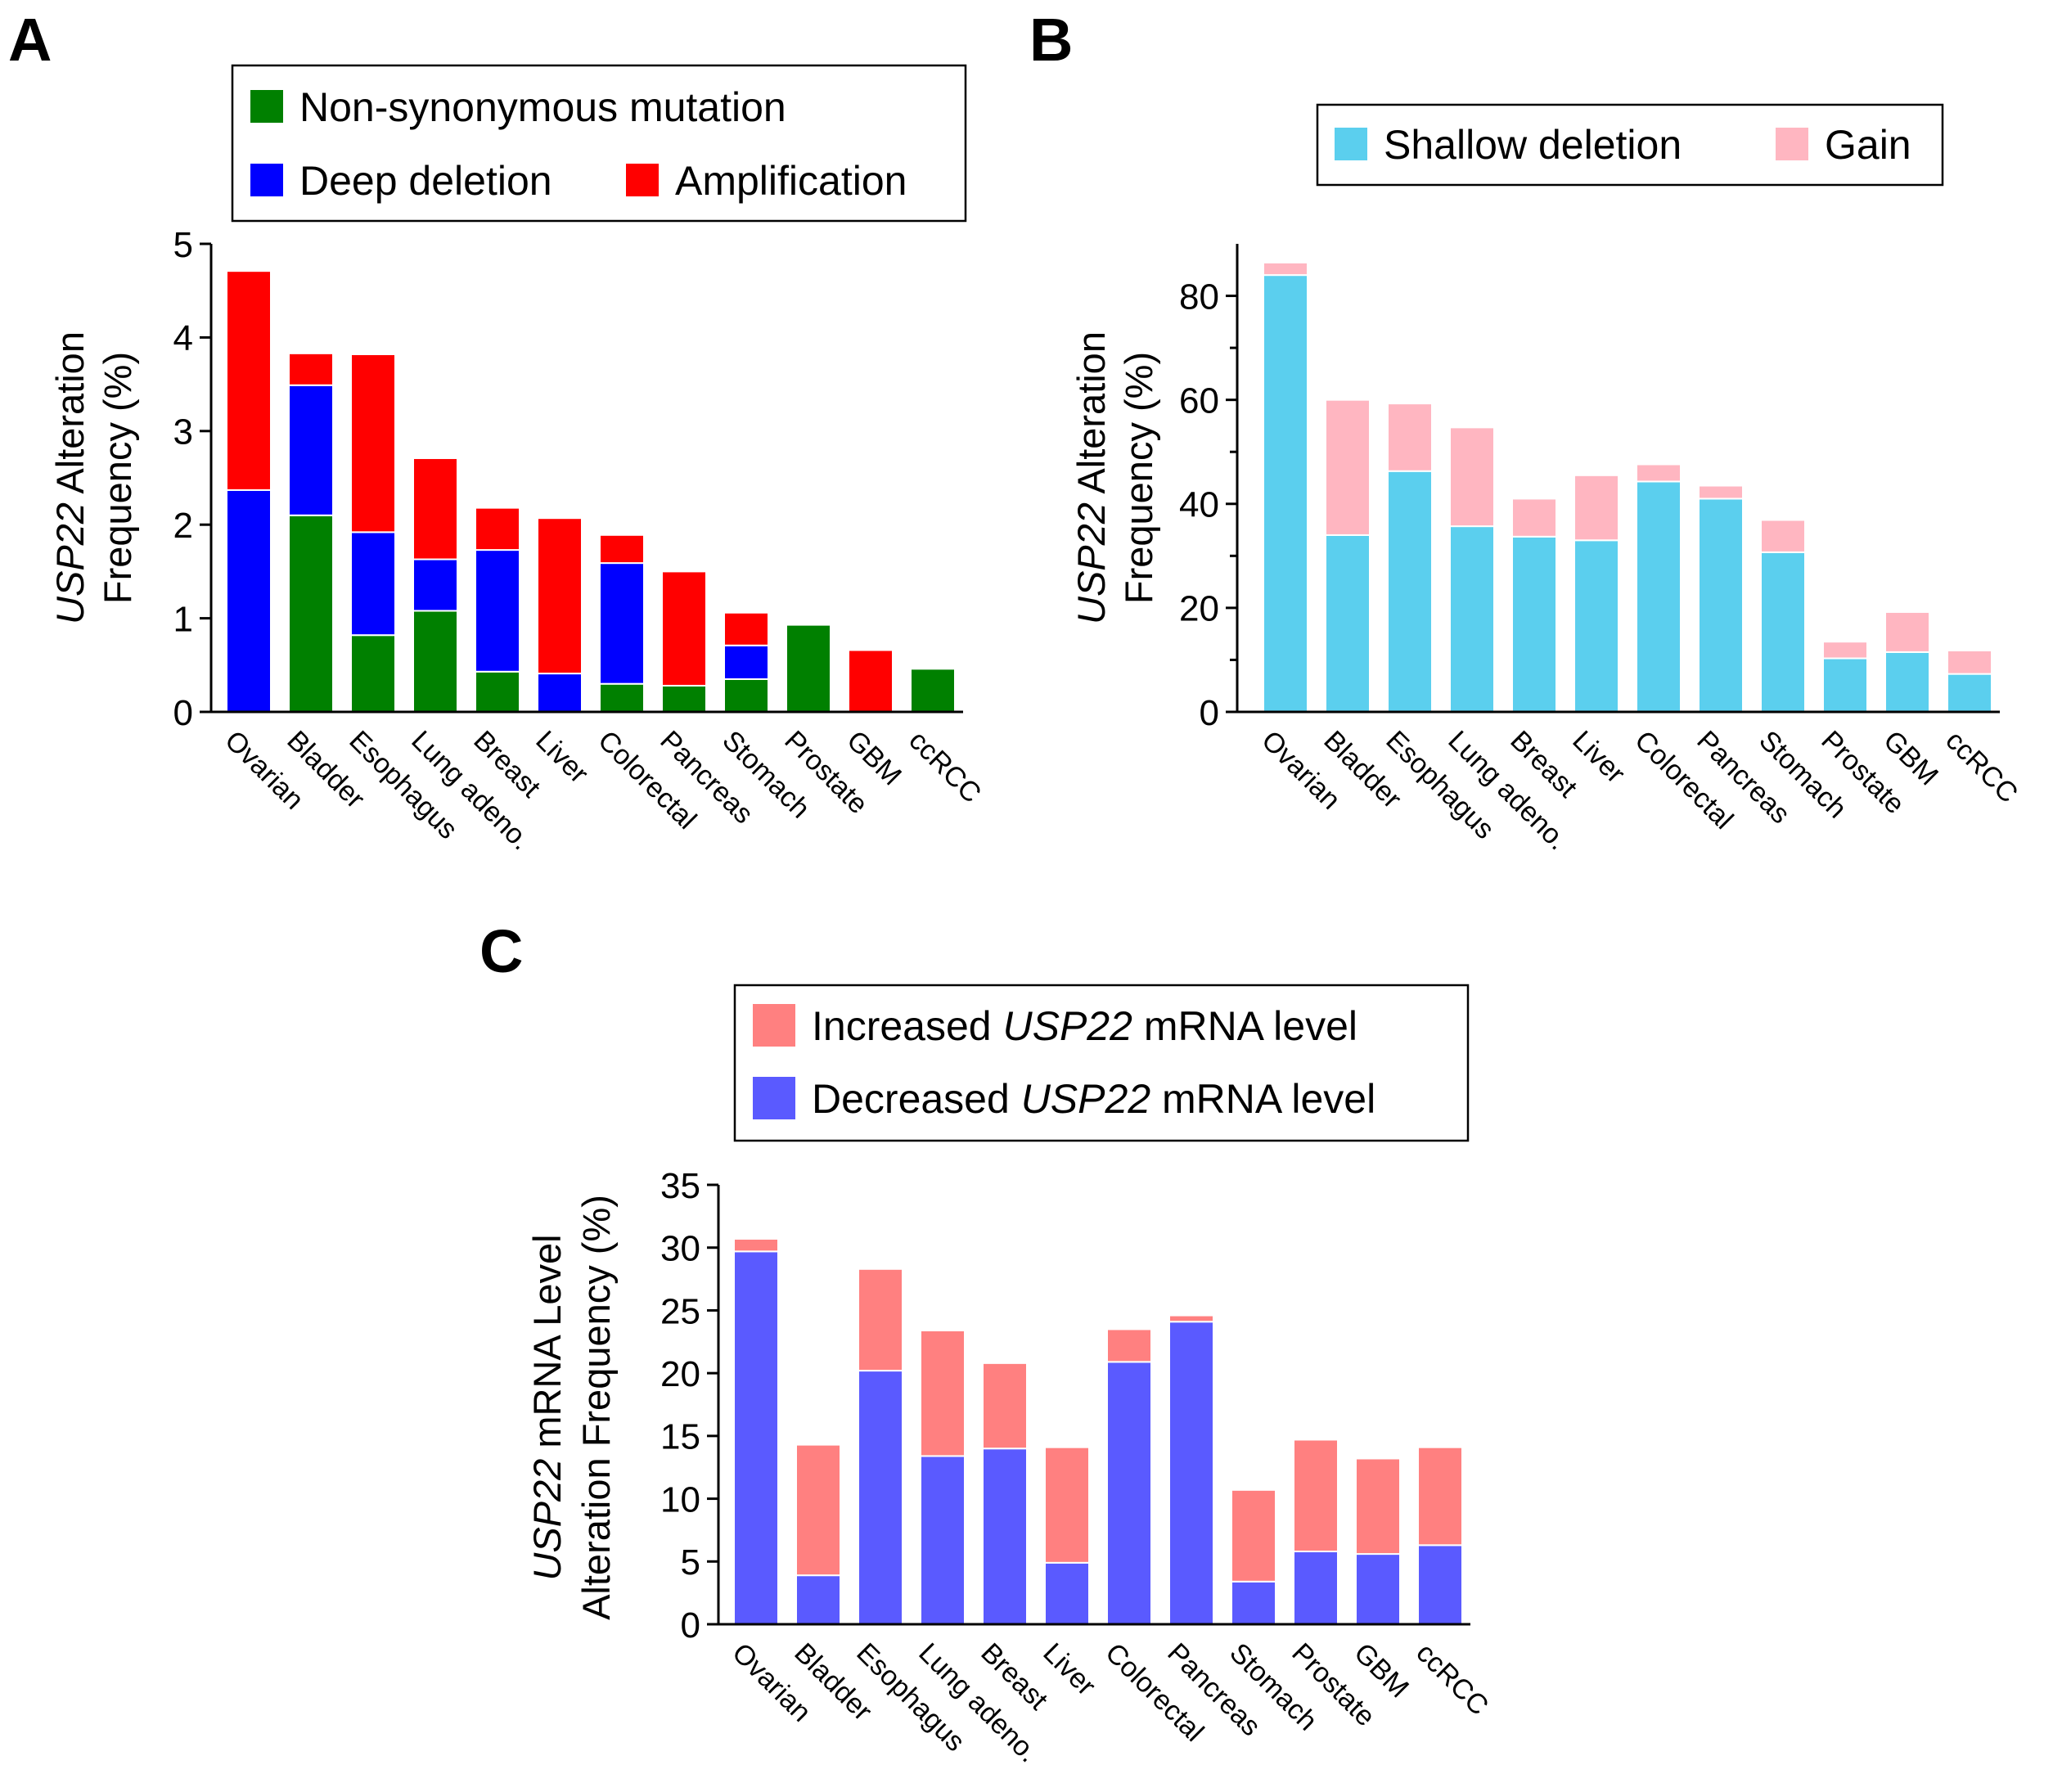 The height and width of the screenshot is (1792, 2053). Describe the element at coordinates (791, 181) in the screenshot. I see `panel-a-legend-label-amplification: Amplification` at that location.